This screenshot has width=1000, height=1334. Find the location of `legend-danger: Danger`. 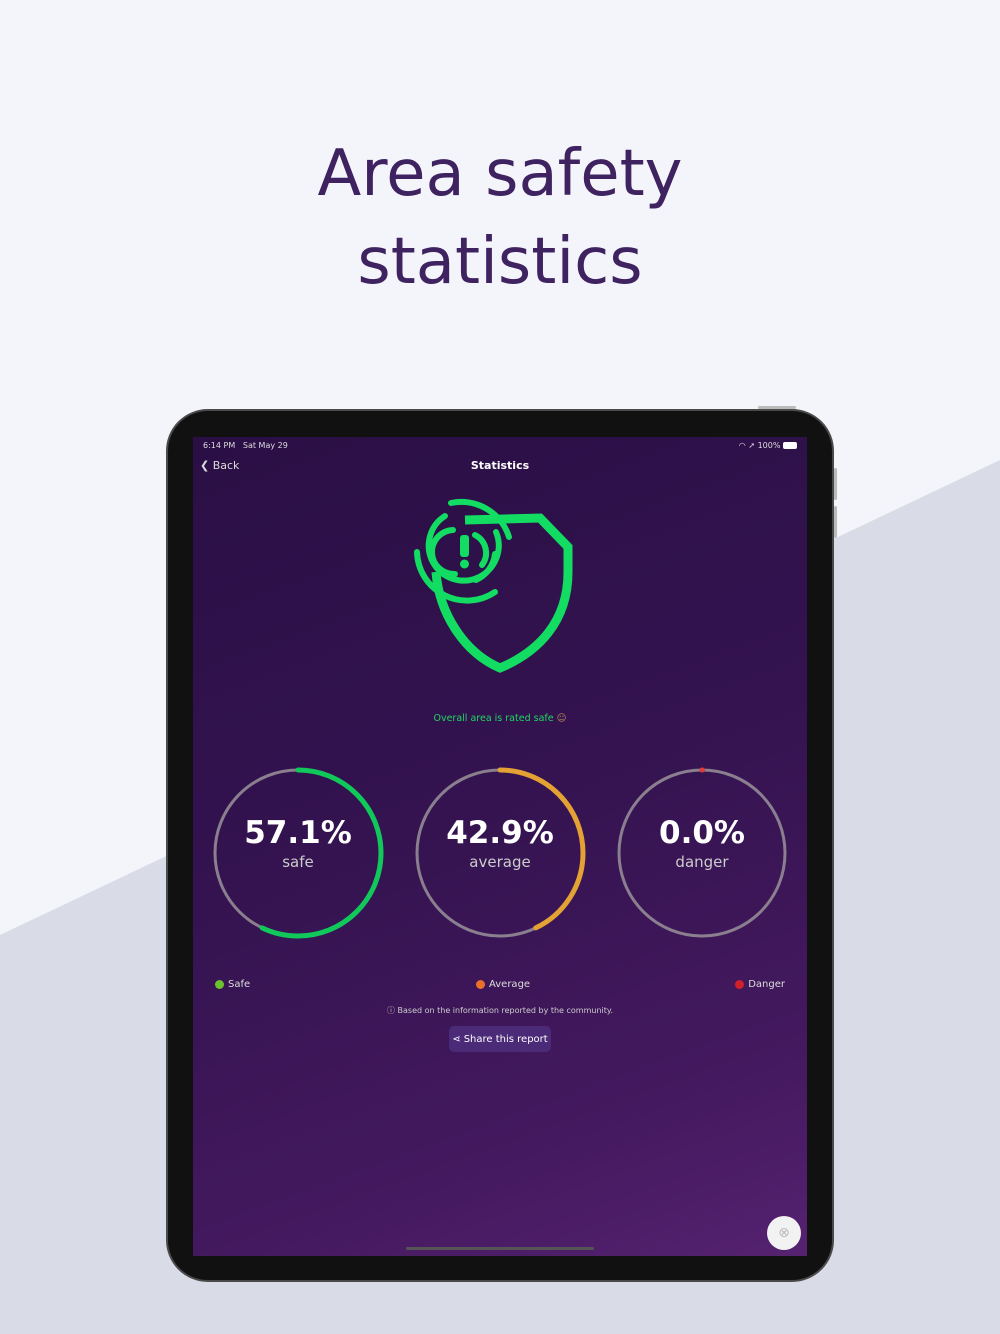

legend-danger: Danger is located at coordinates (760, 984).